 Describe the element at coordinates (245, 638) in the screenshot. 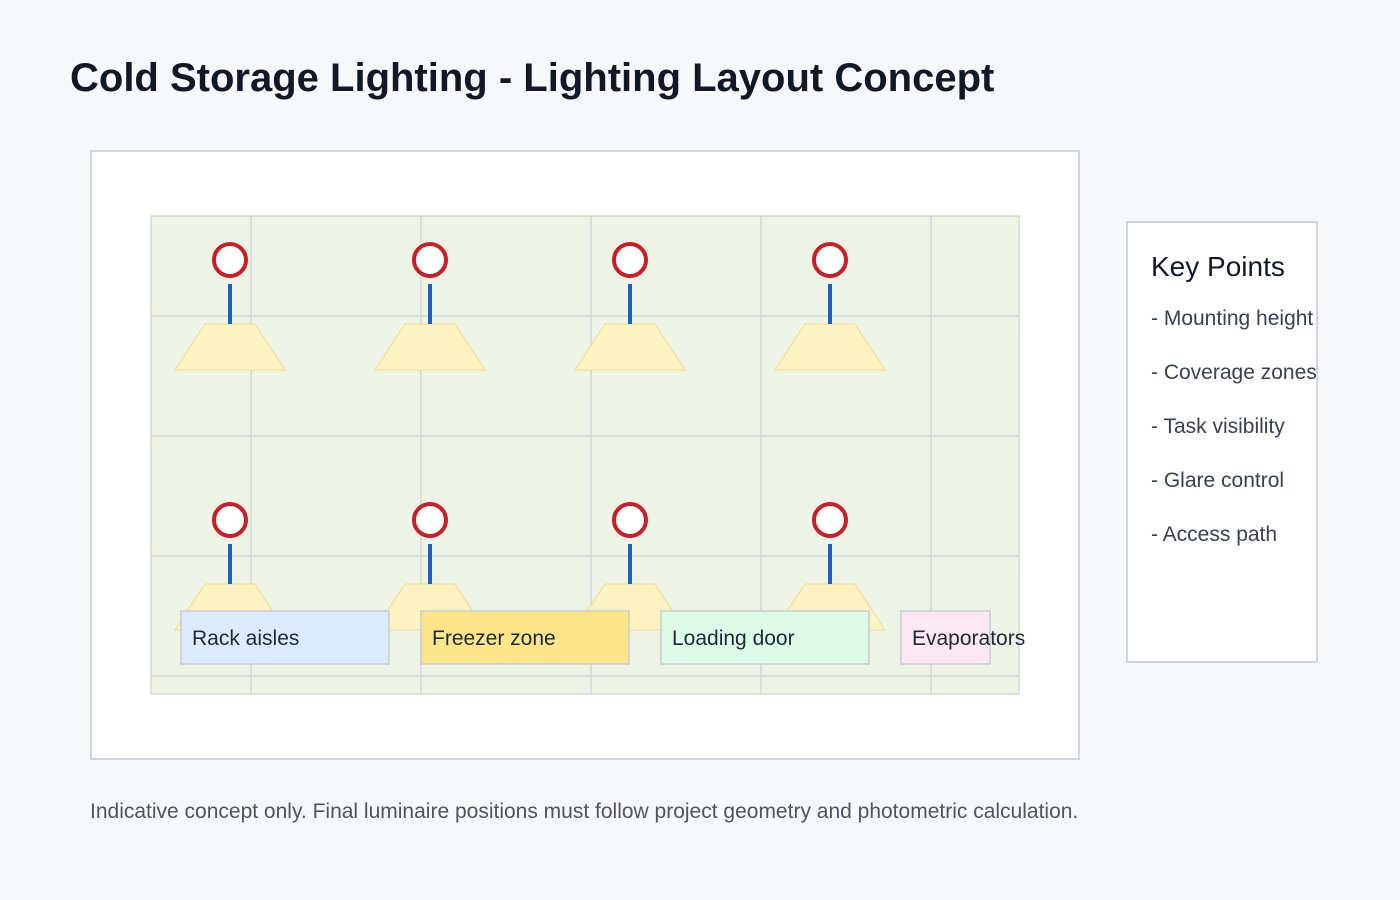

I see `zone-text: Rack aisles` at that location.